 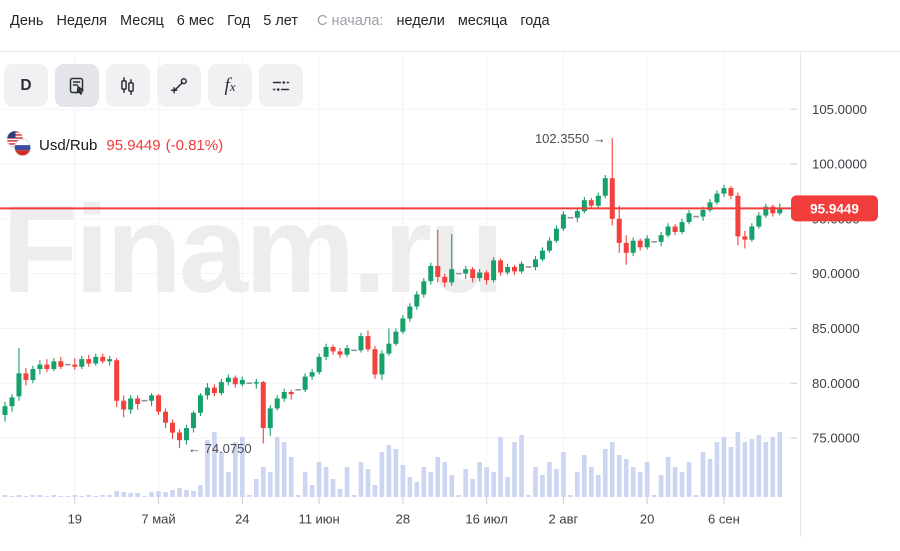 What do you see at coordinates (77, 85) in the screenshot?
I see `panel-select-button` at bounding box center [77, 85].